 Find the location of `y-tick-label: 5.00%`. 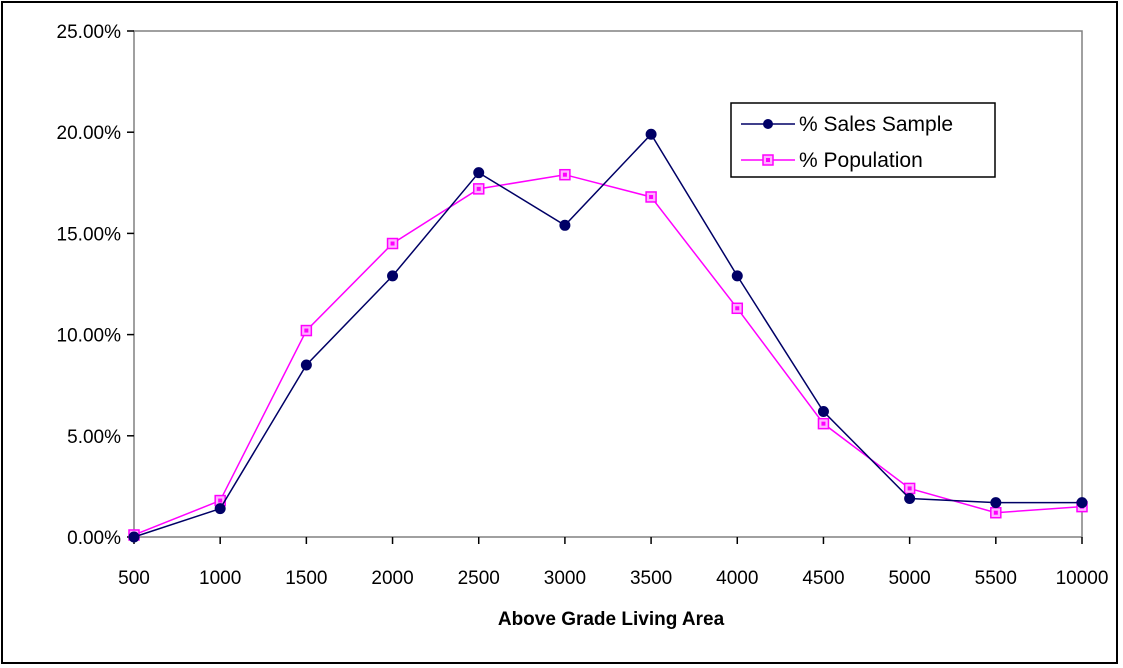

y-tick-label: 5.00% is located at coordinates (94, 437).